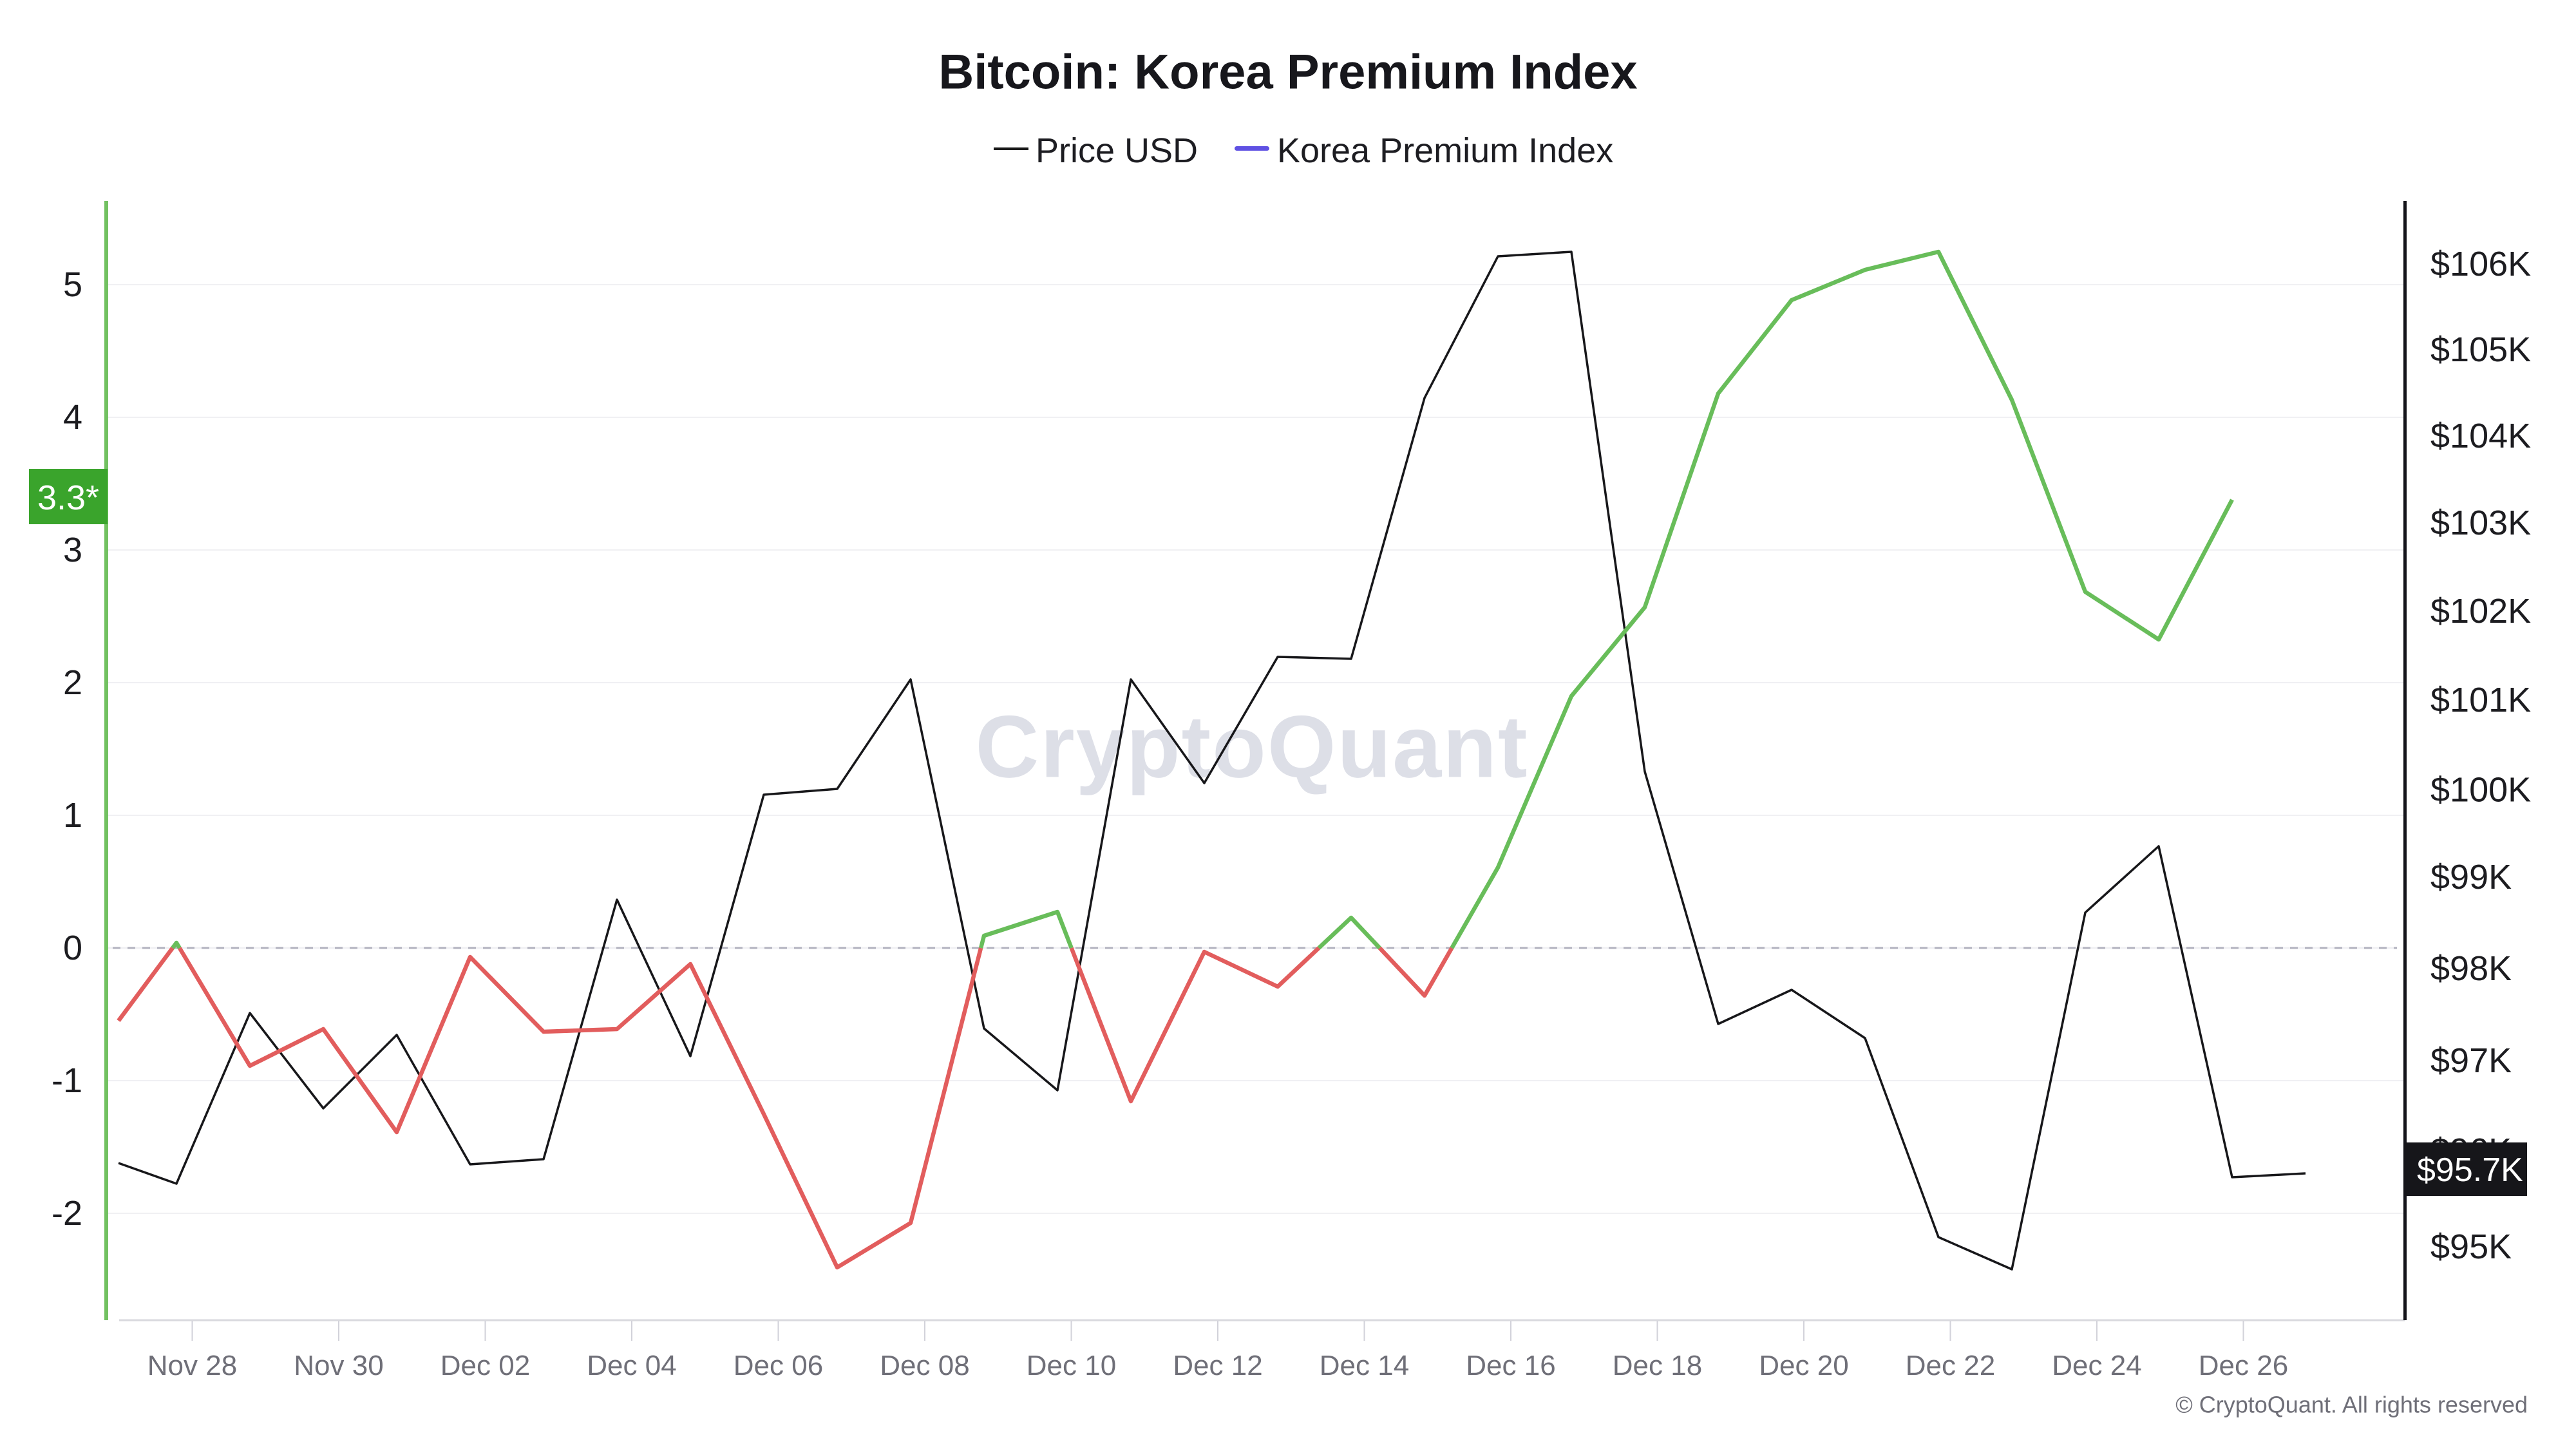  I want to click on svg-text: Dec 14, so click(1364, 1366).